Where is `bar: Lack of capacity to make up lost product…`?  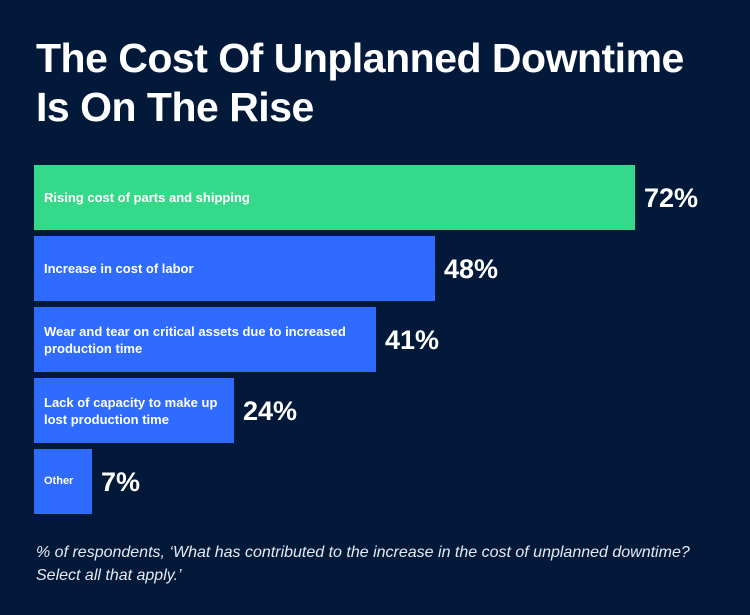 bar: Lack of capacity to make up lost product… is located at coordinates (134, 410).